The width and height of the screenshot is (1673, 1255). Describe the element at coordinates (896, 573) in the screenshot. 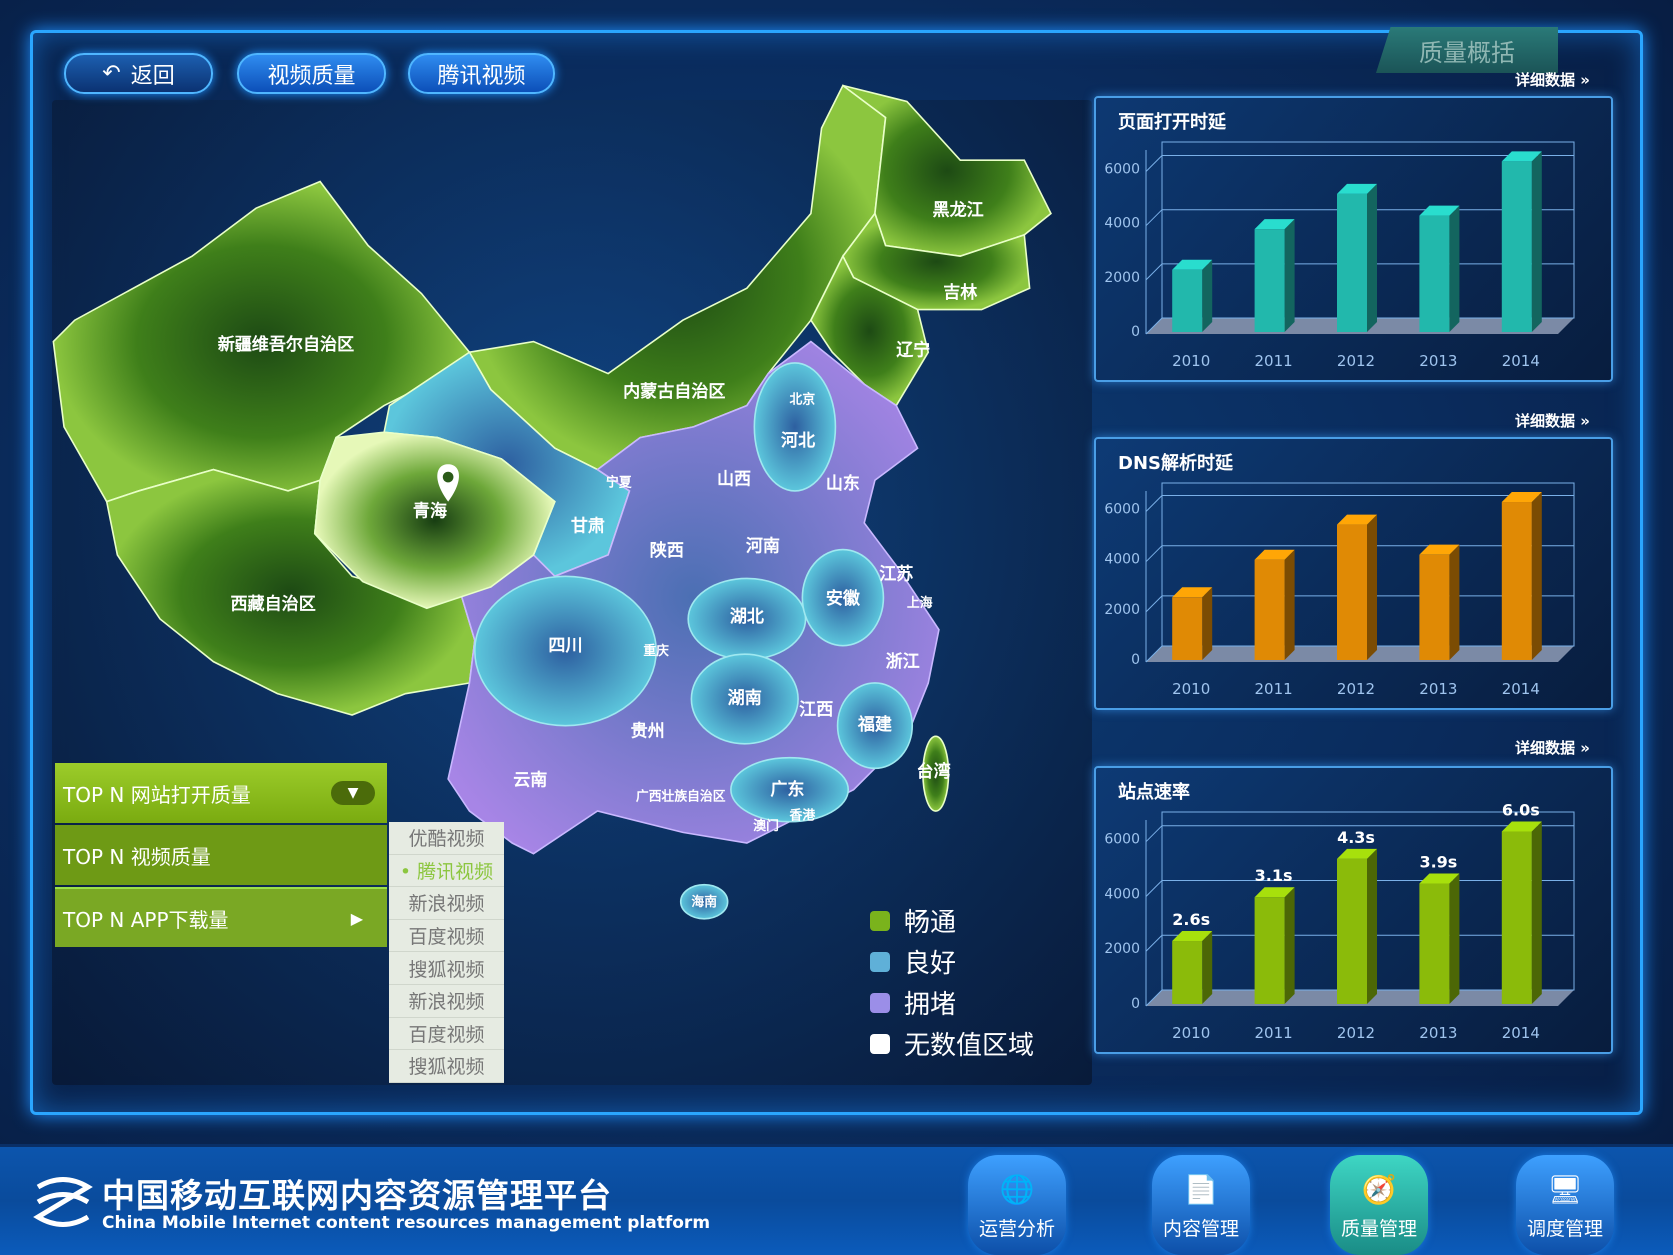

I see `province-label: 江苏` at that location.